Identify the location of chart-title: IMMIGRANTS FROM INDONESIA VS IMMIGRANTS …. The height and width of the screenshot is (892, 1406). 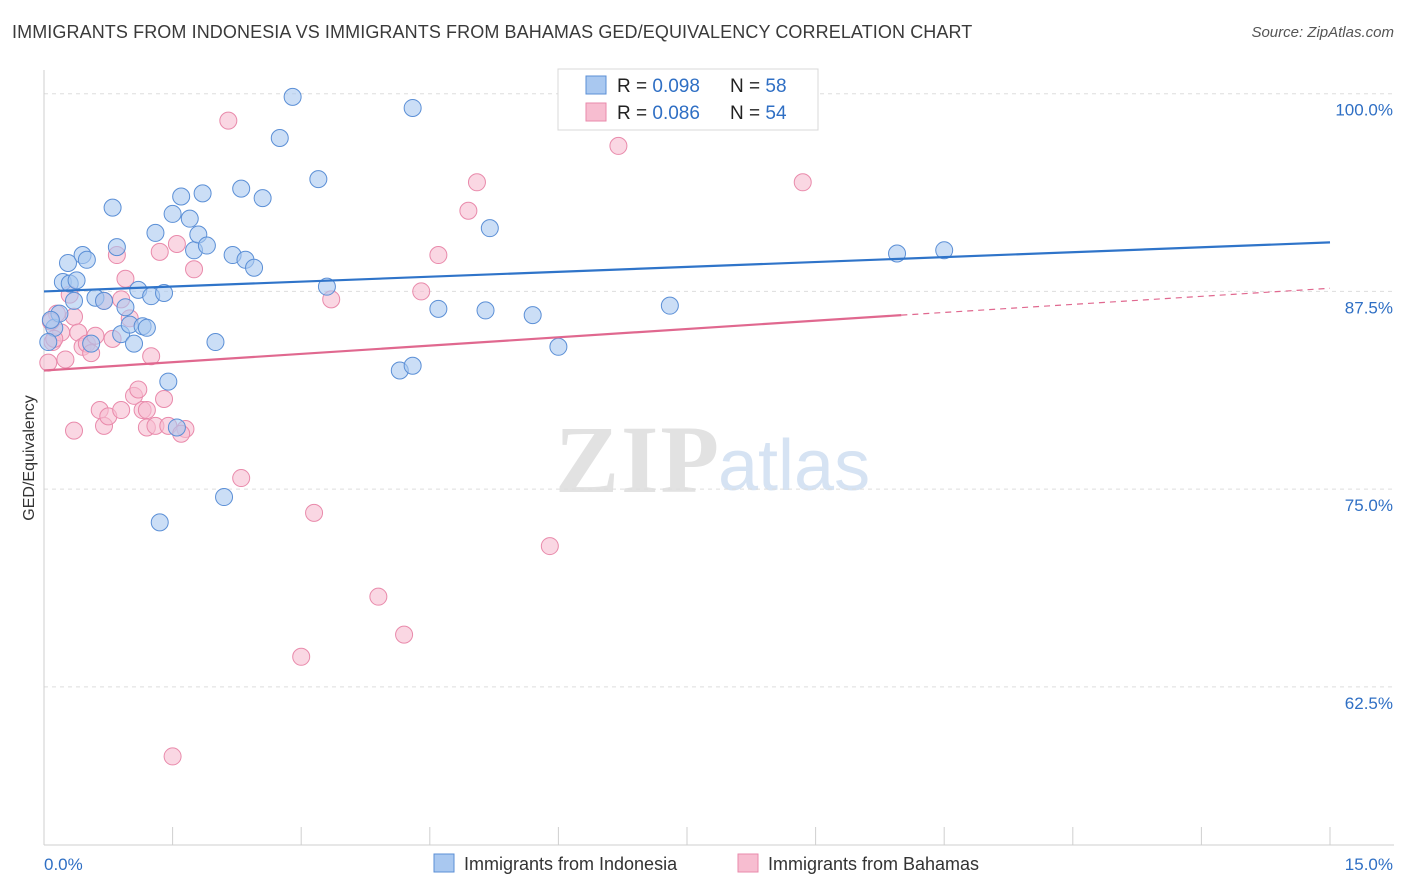
(492, 32).